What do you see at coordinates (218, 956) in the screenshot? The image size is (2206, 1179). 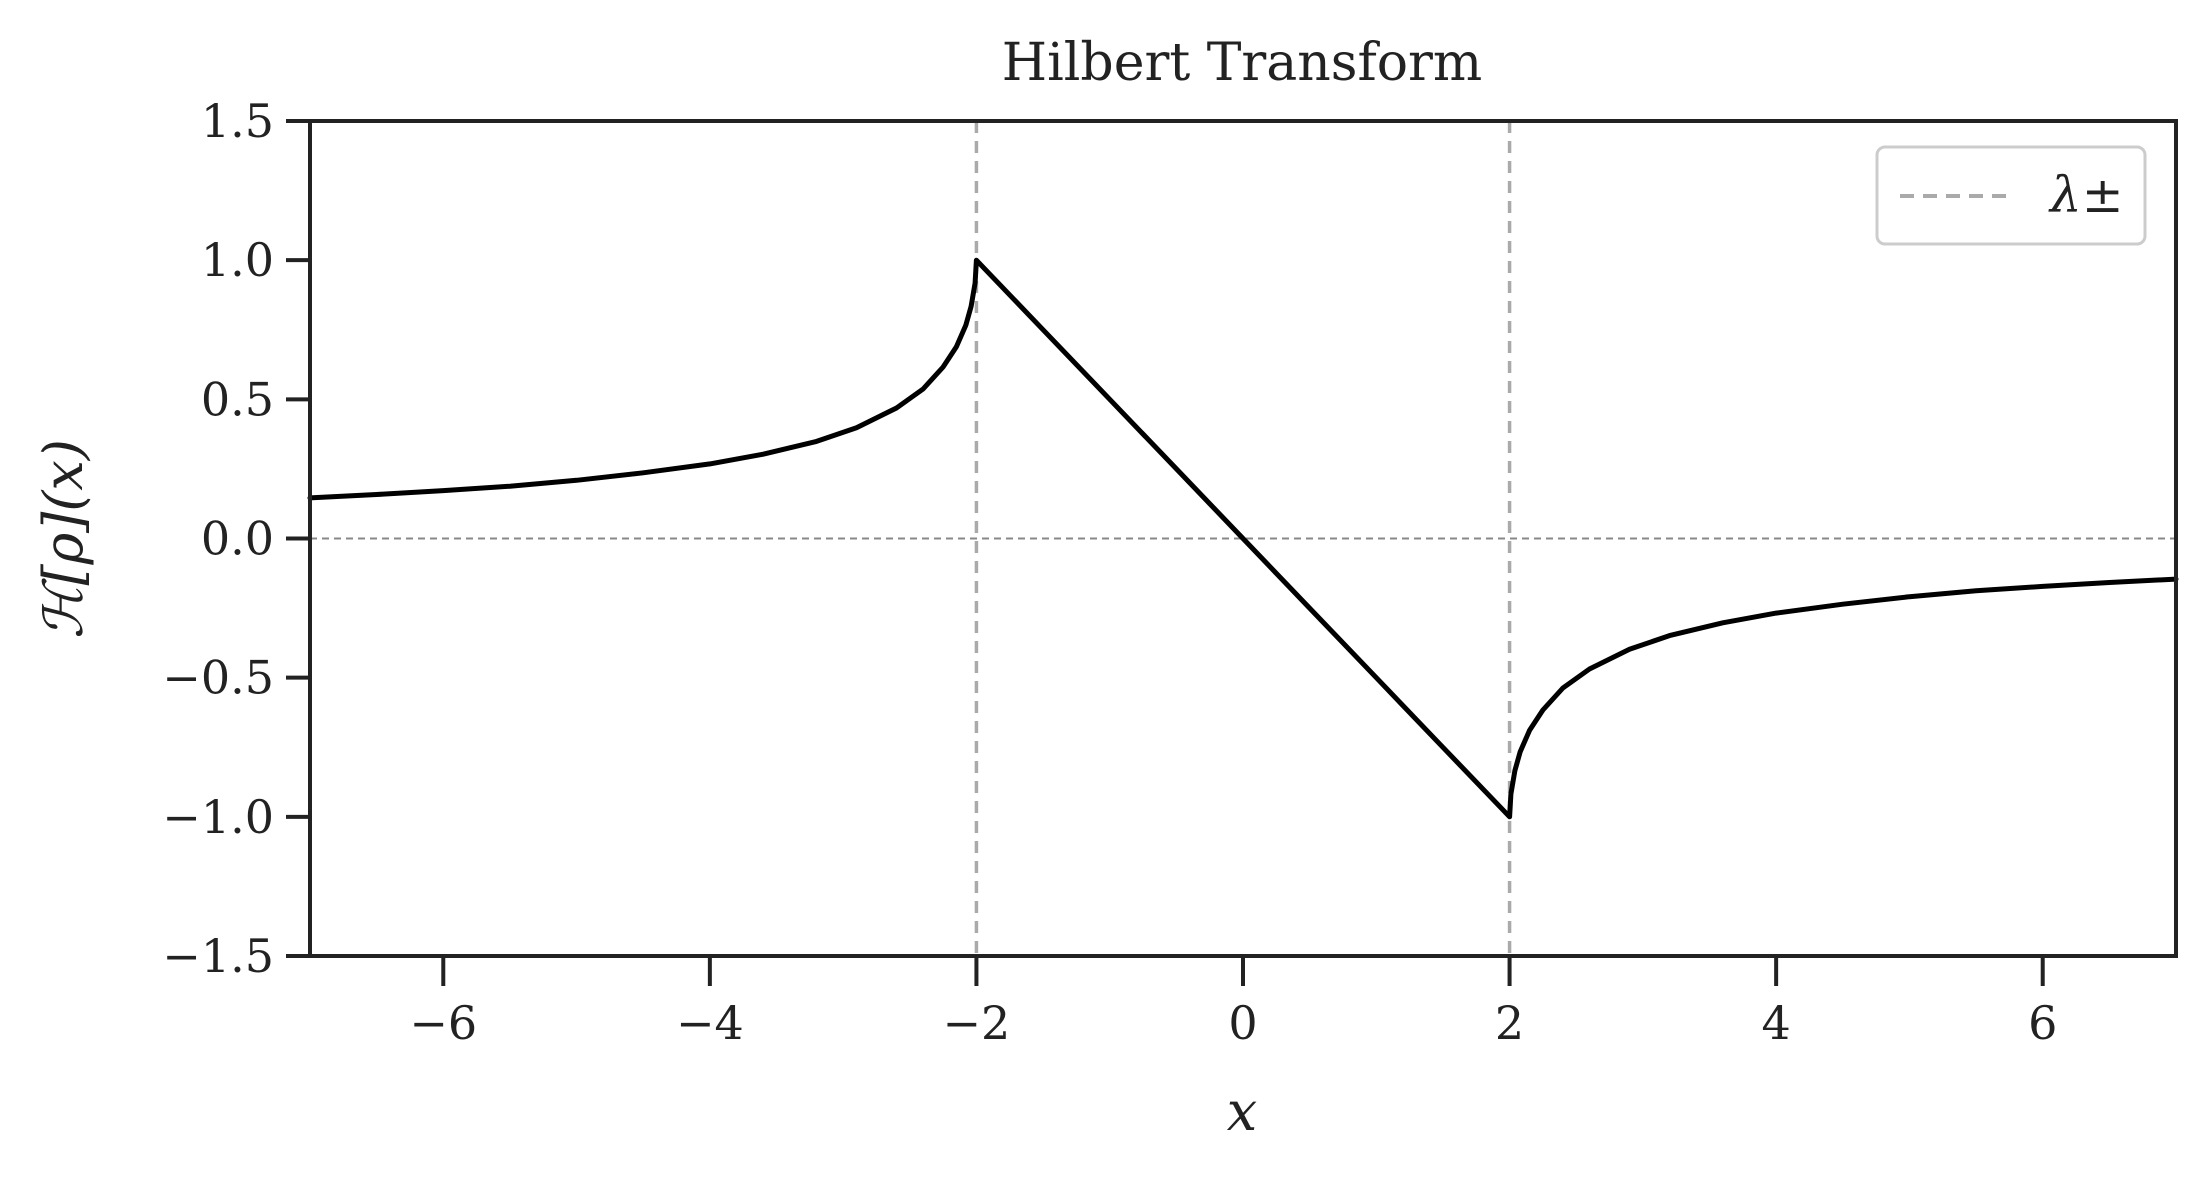 I see `y-tick-label: −1.5` at bounding box center [218, 956].